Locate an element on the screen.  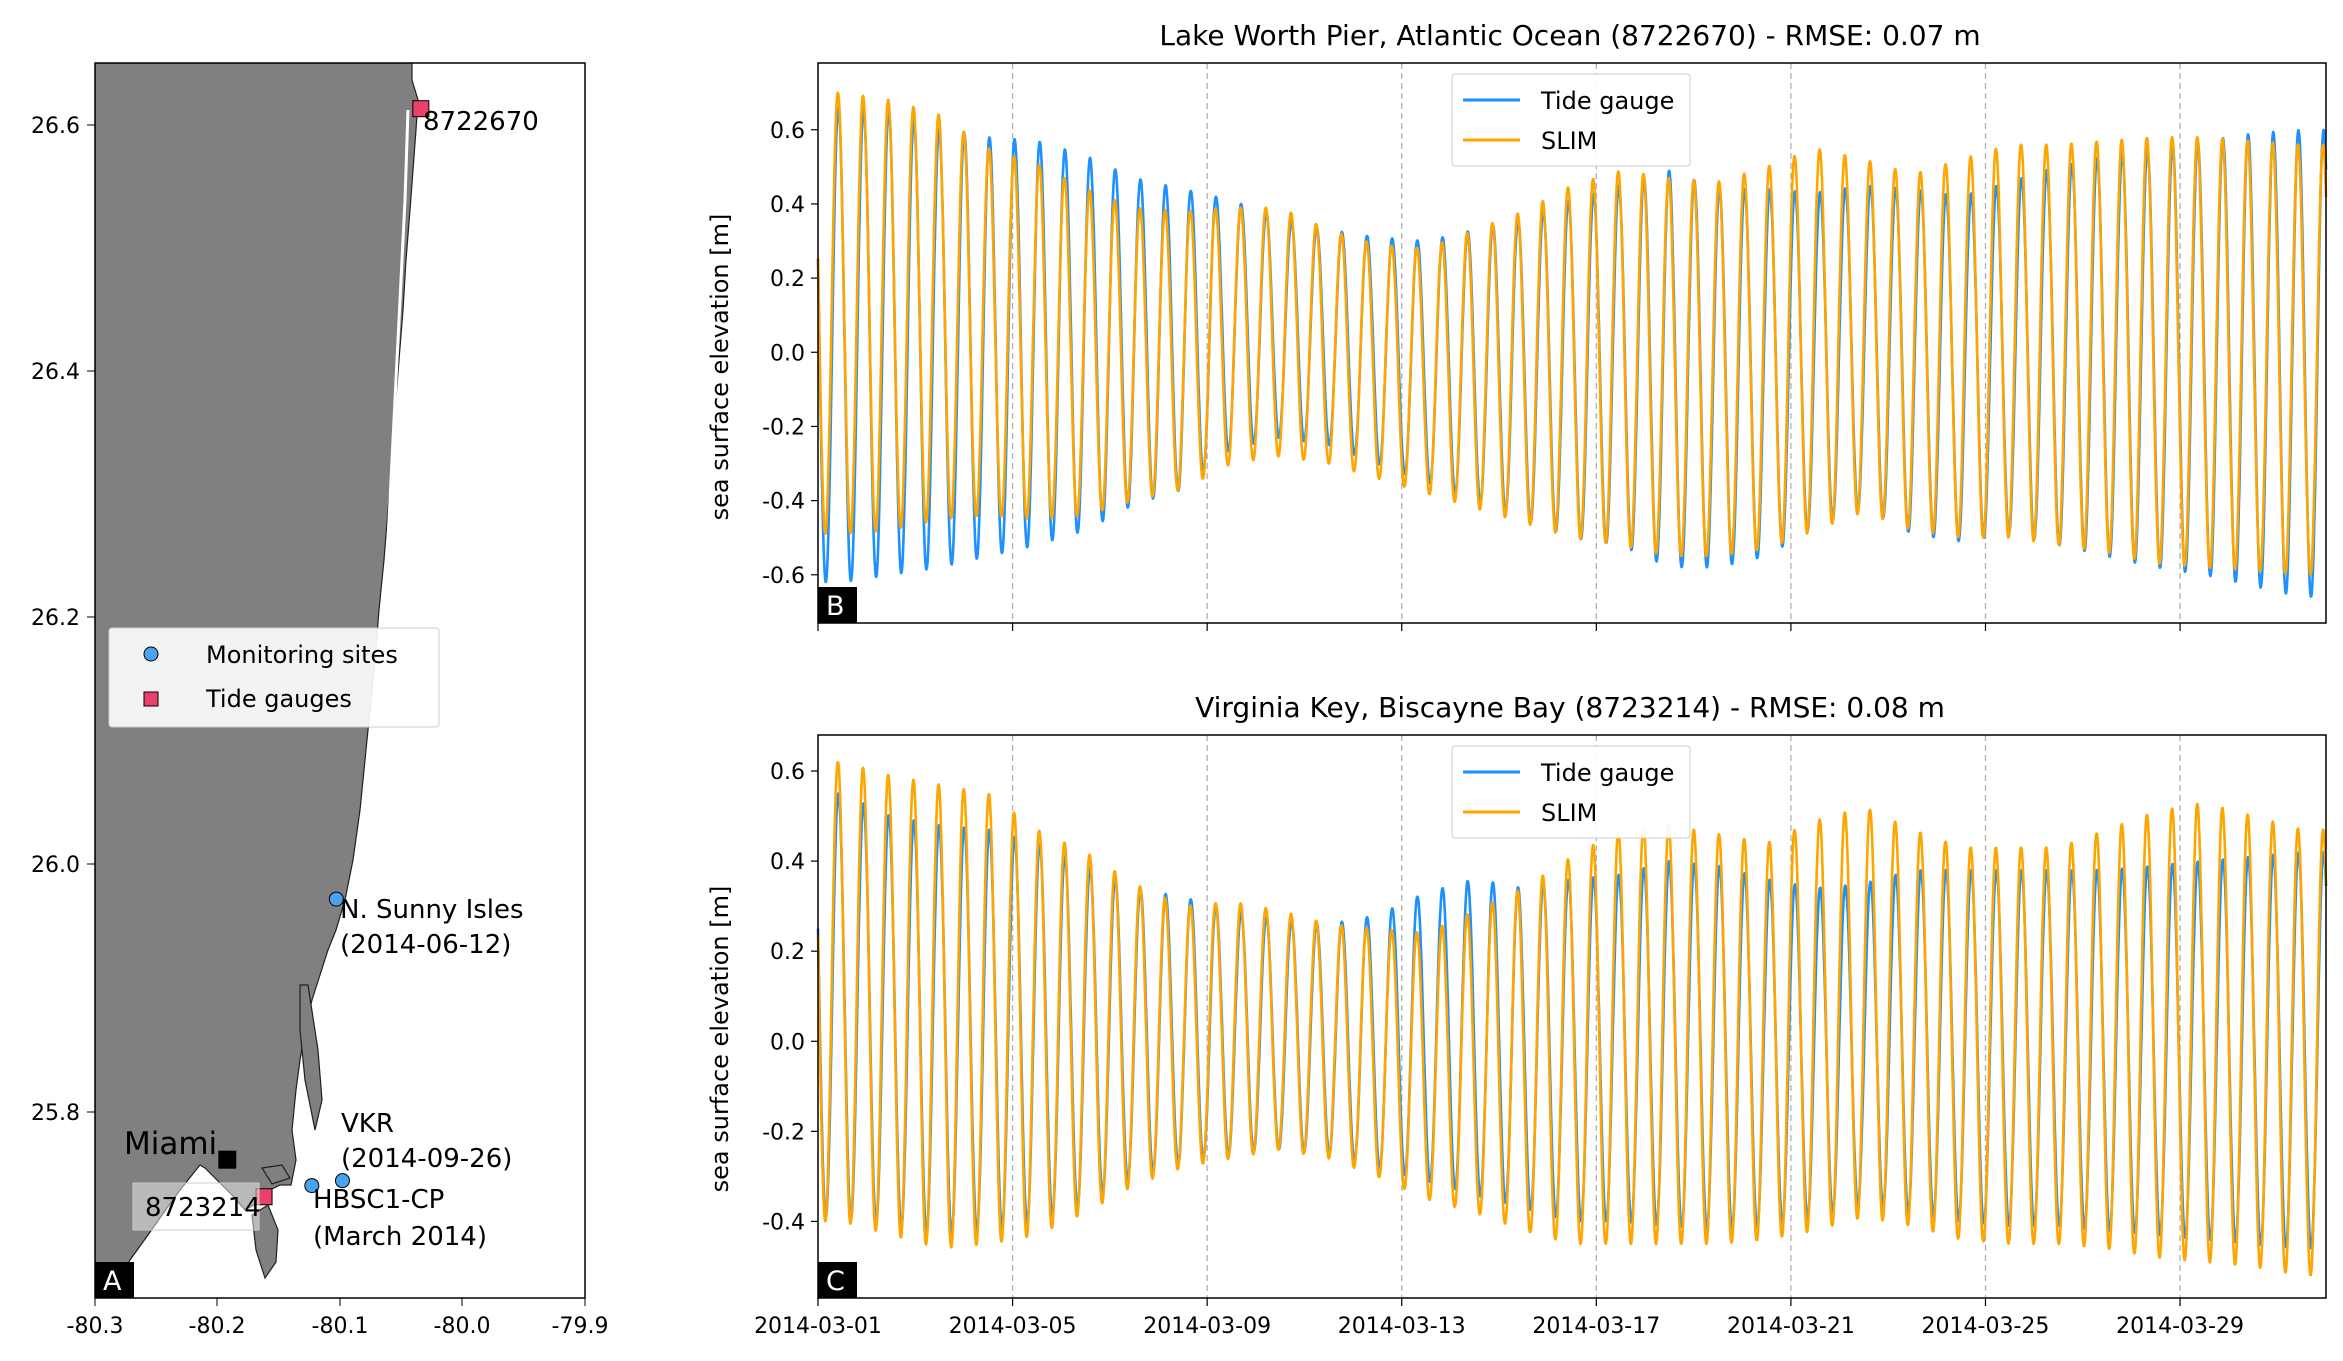
map-x-tick-label: -80.1 is located at coordinates (340, 1326).